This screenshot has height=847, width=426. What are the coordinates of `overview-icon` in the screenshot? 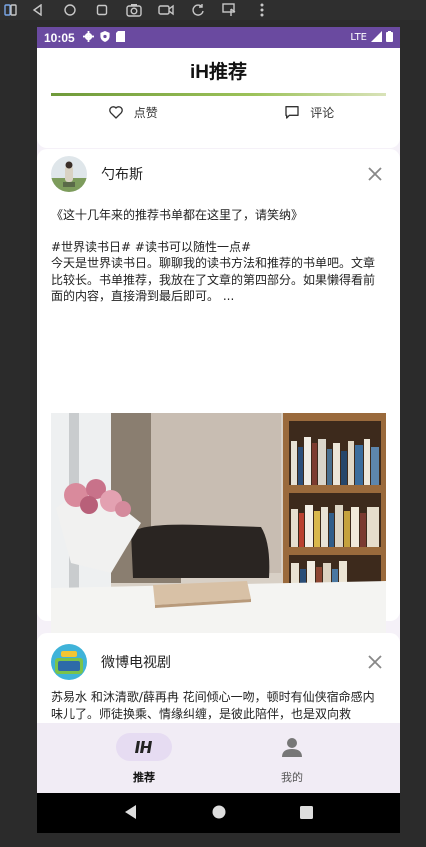 It's located at (102, 10).